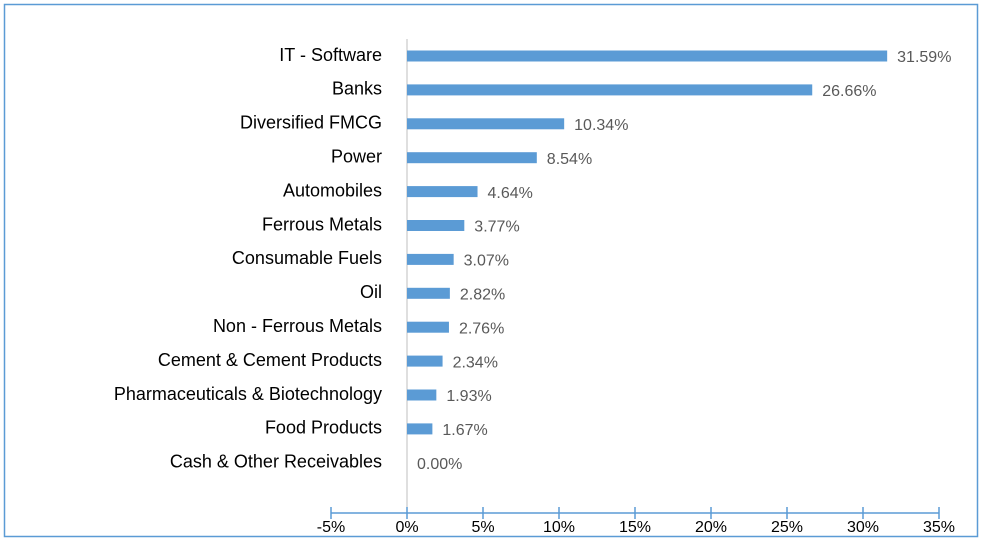 The width and height of the screenshot is (982, 541). Describe the element at coordinates (323, 428) in the screenshot. I see `y-tick-label: Food Products` at that location.